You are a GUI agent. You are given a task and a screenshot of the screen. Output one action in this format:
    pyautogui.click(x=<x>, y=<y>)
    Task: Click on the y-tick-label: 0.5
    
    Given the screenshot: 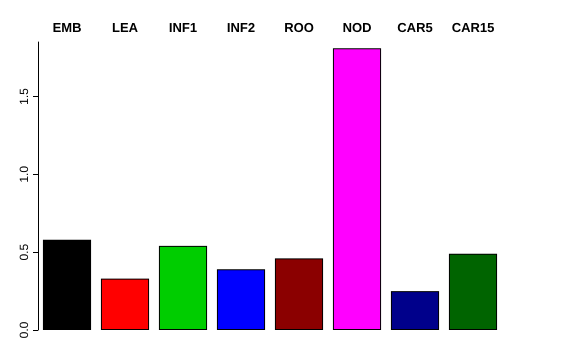 What is the action you would take?
    pyautogui.click(x=24, y=252)
    